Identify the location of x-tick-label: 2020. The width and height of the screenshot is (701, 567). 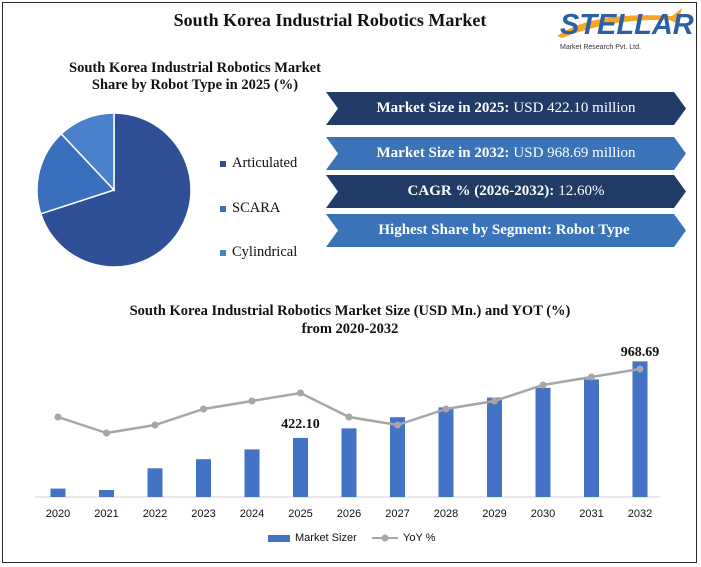
(58, 514).